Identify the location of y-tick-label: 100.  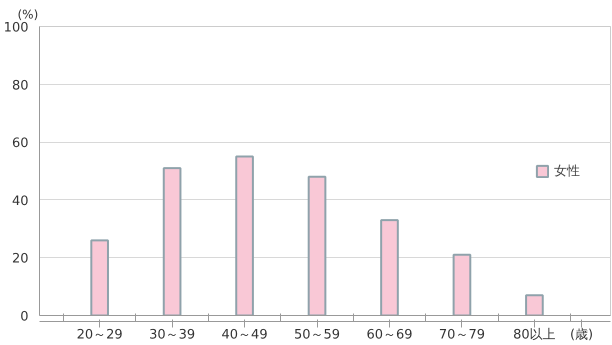
(16, 28).